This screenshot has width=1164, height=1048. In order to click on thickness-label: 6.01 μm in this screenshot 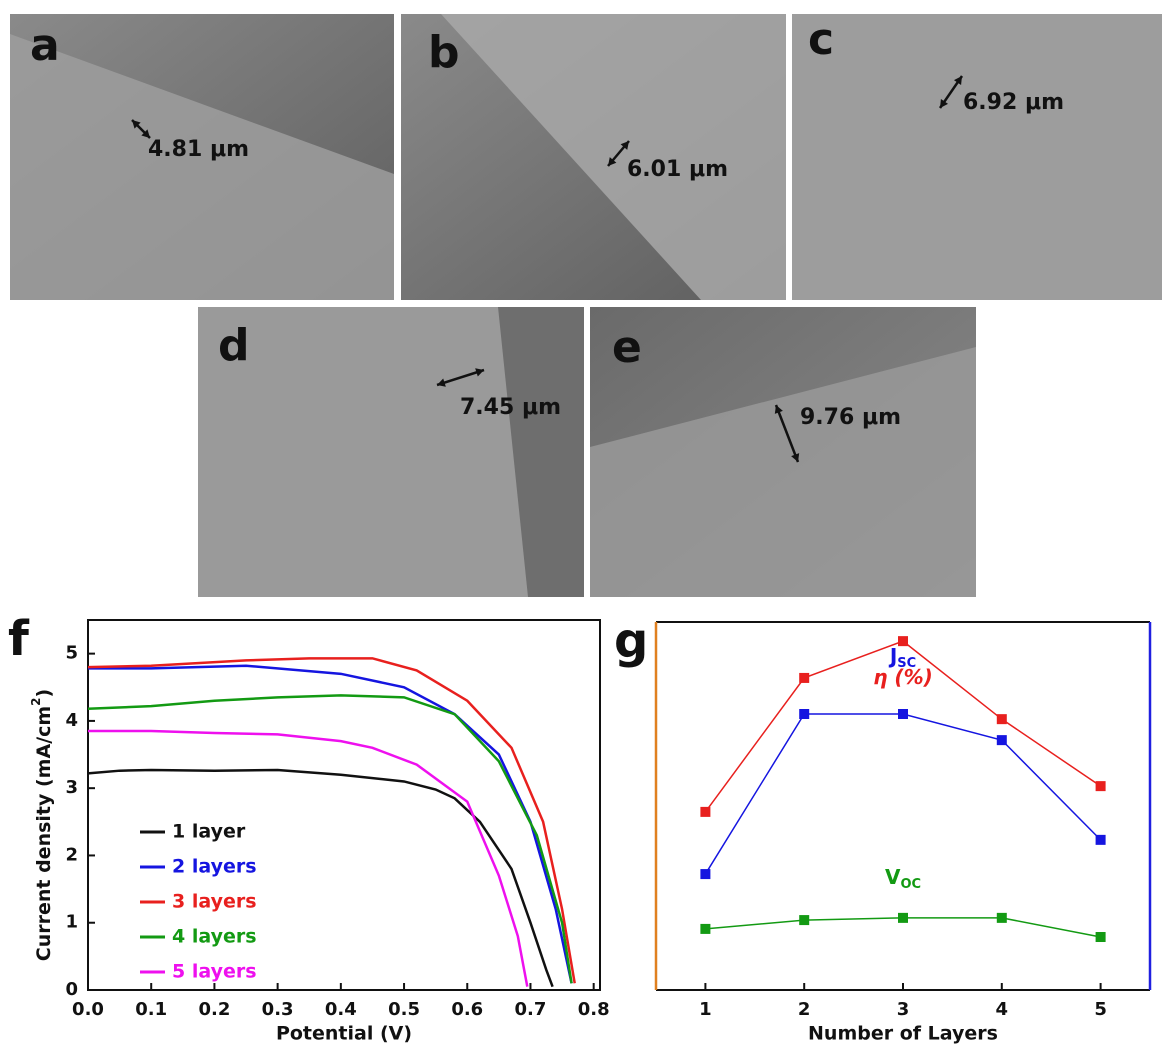, I will do `click(677, 169)`.